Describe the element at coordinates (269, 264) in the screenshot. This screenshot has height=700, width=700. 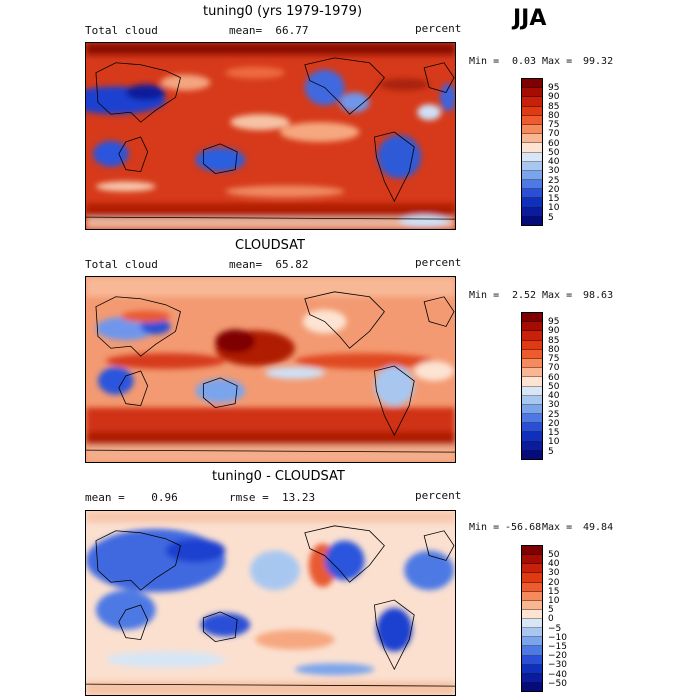
I see `mean-label: mean= 65.82` at that location.